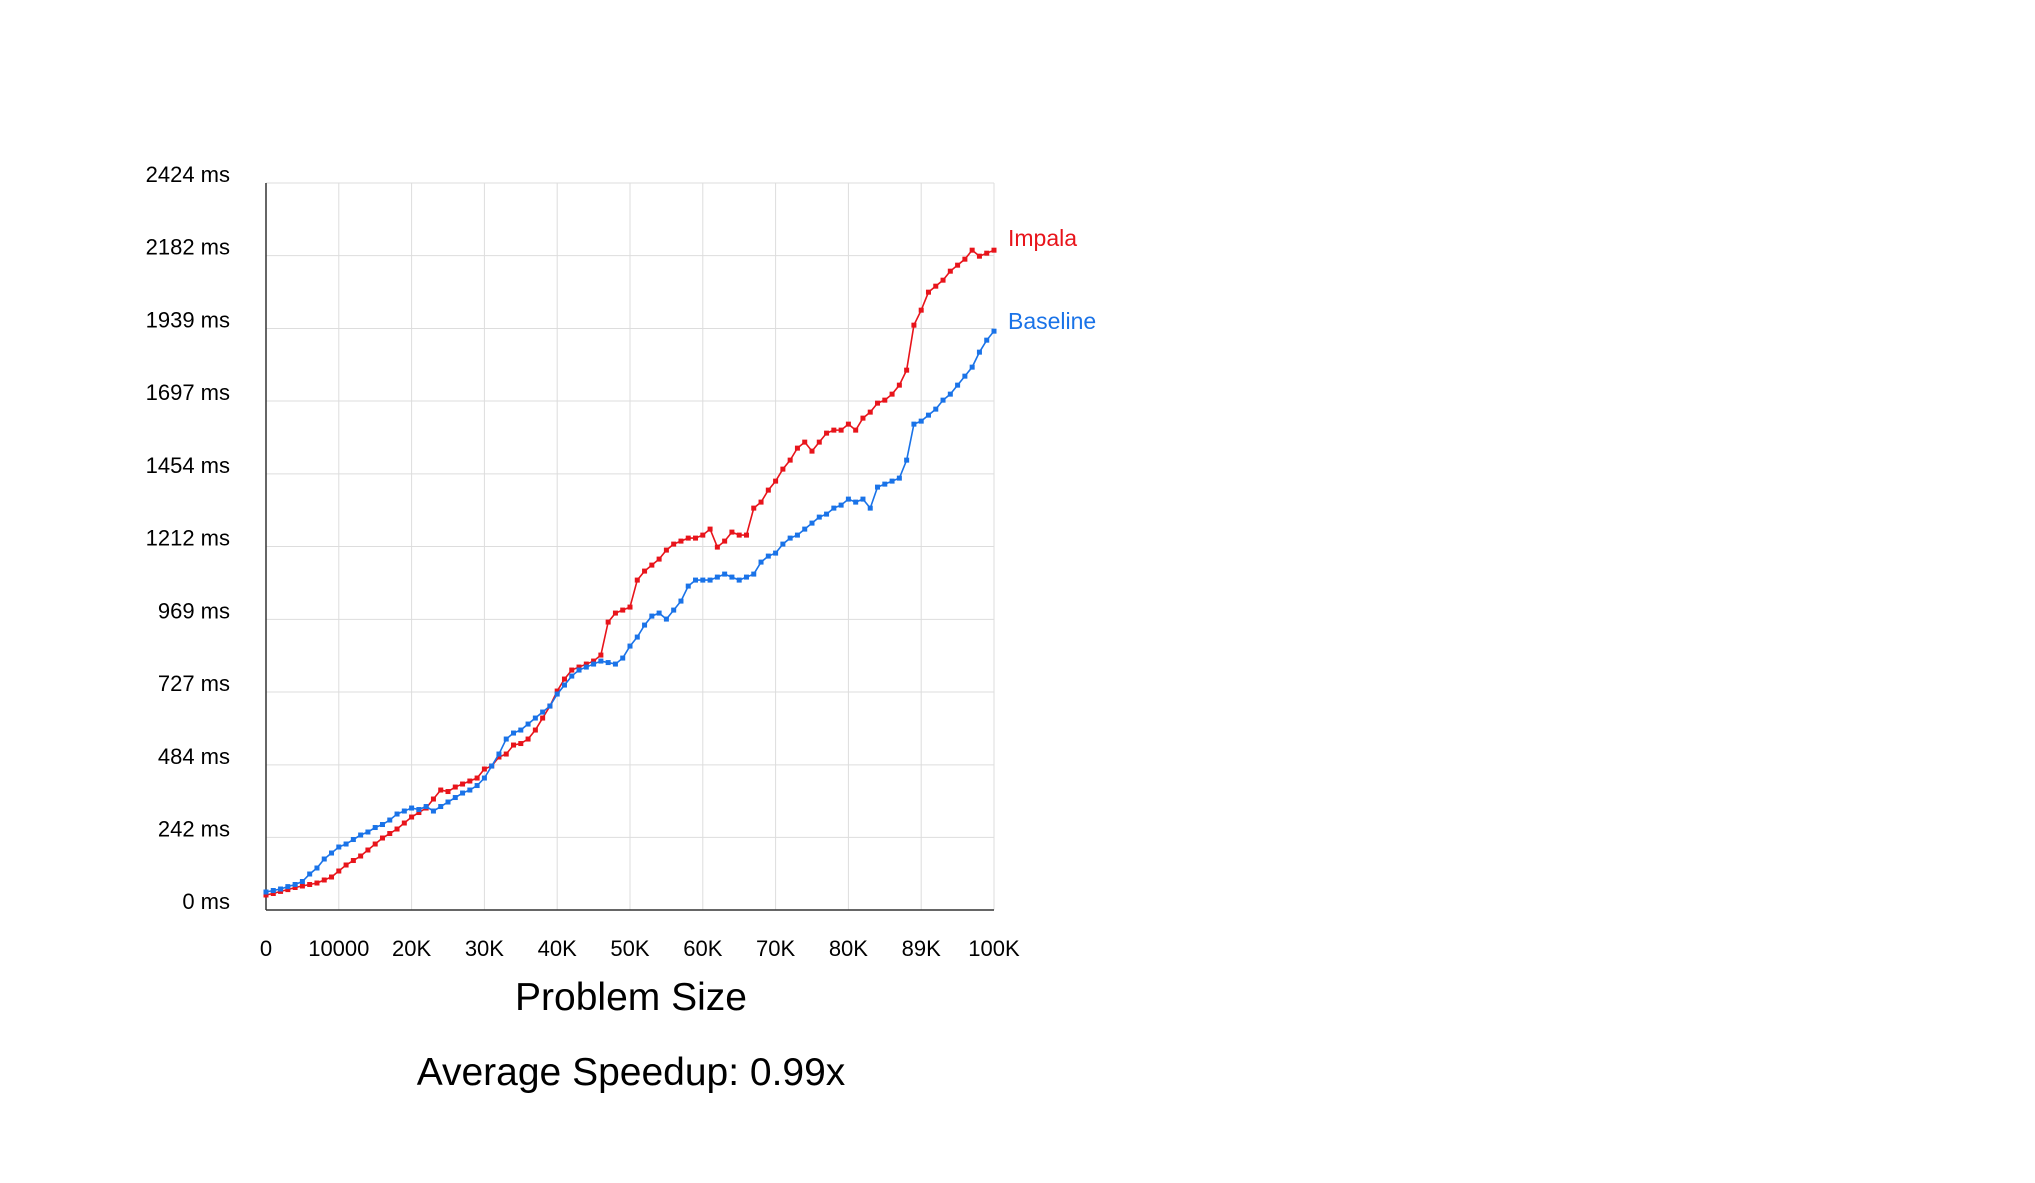  What do you see at coordinates (194, 828) in the screenshot?
I see `y-tick-label: 242 ms` at bounding box center [194, 828].